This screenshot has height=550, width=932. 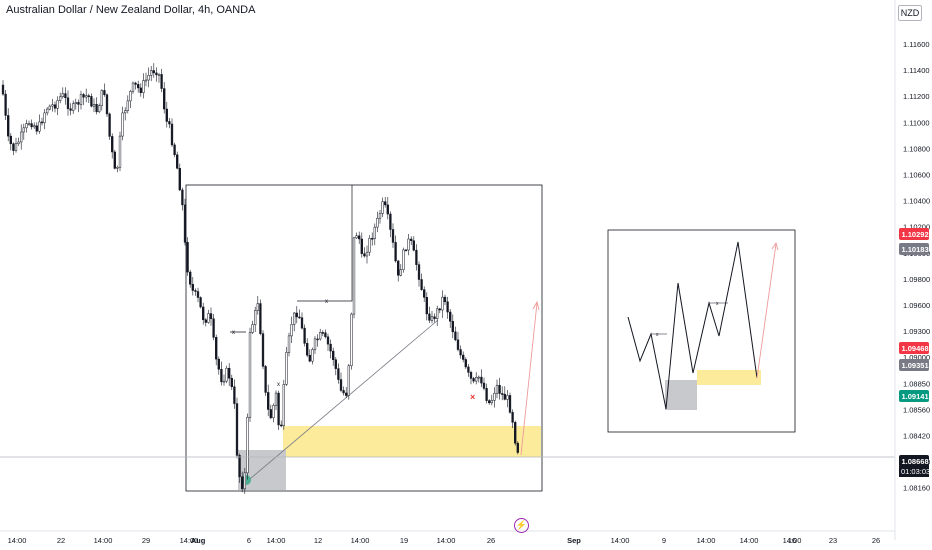 What do you see at coordinates (910, 13) in the screenshot?
I see `currency-button: NZD` at bounding box center [910, 13].